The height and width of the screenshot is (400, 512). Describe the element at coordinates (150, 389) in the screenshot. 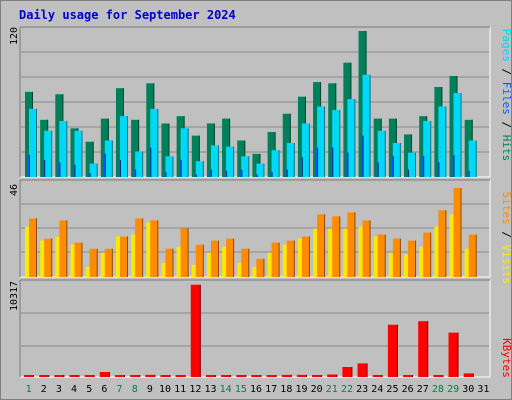

I see `x-label-day-9: 9` at that location.